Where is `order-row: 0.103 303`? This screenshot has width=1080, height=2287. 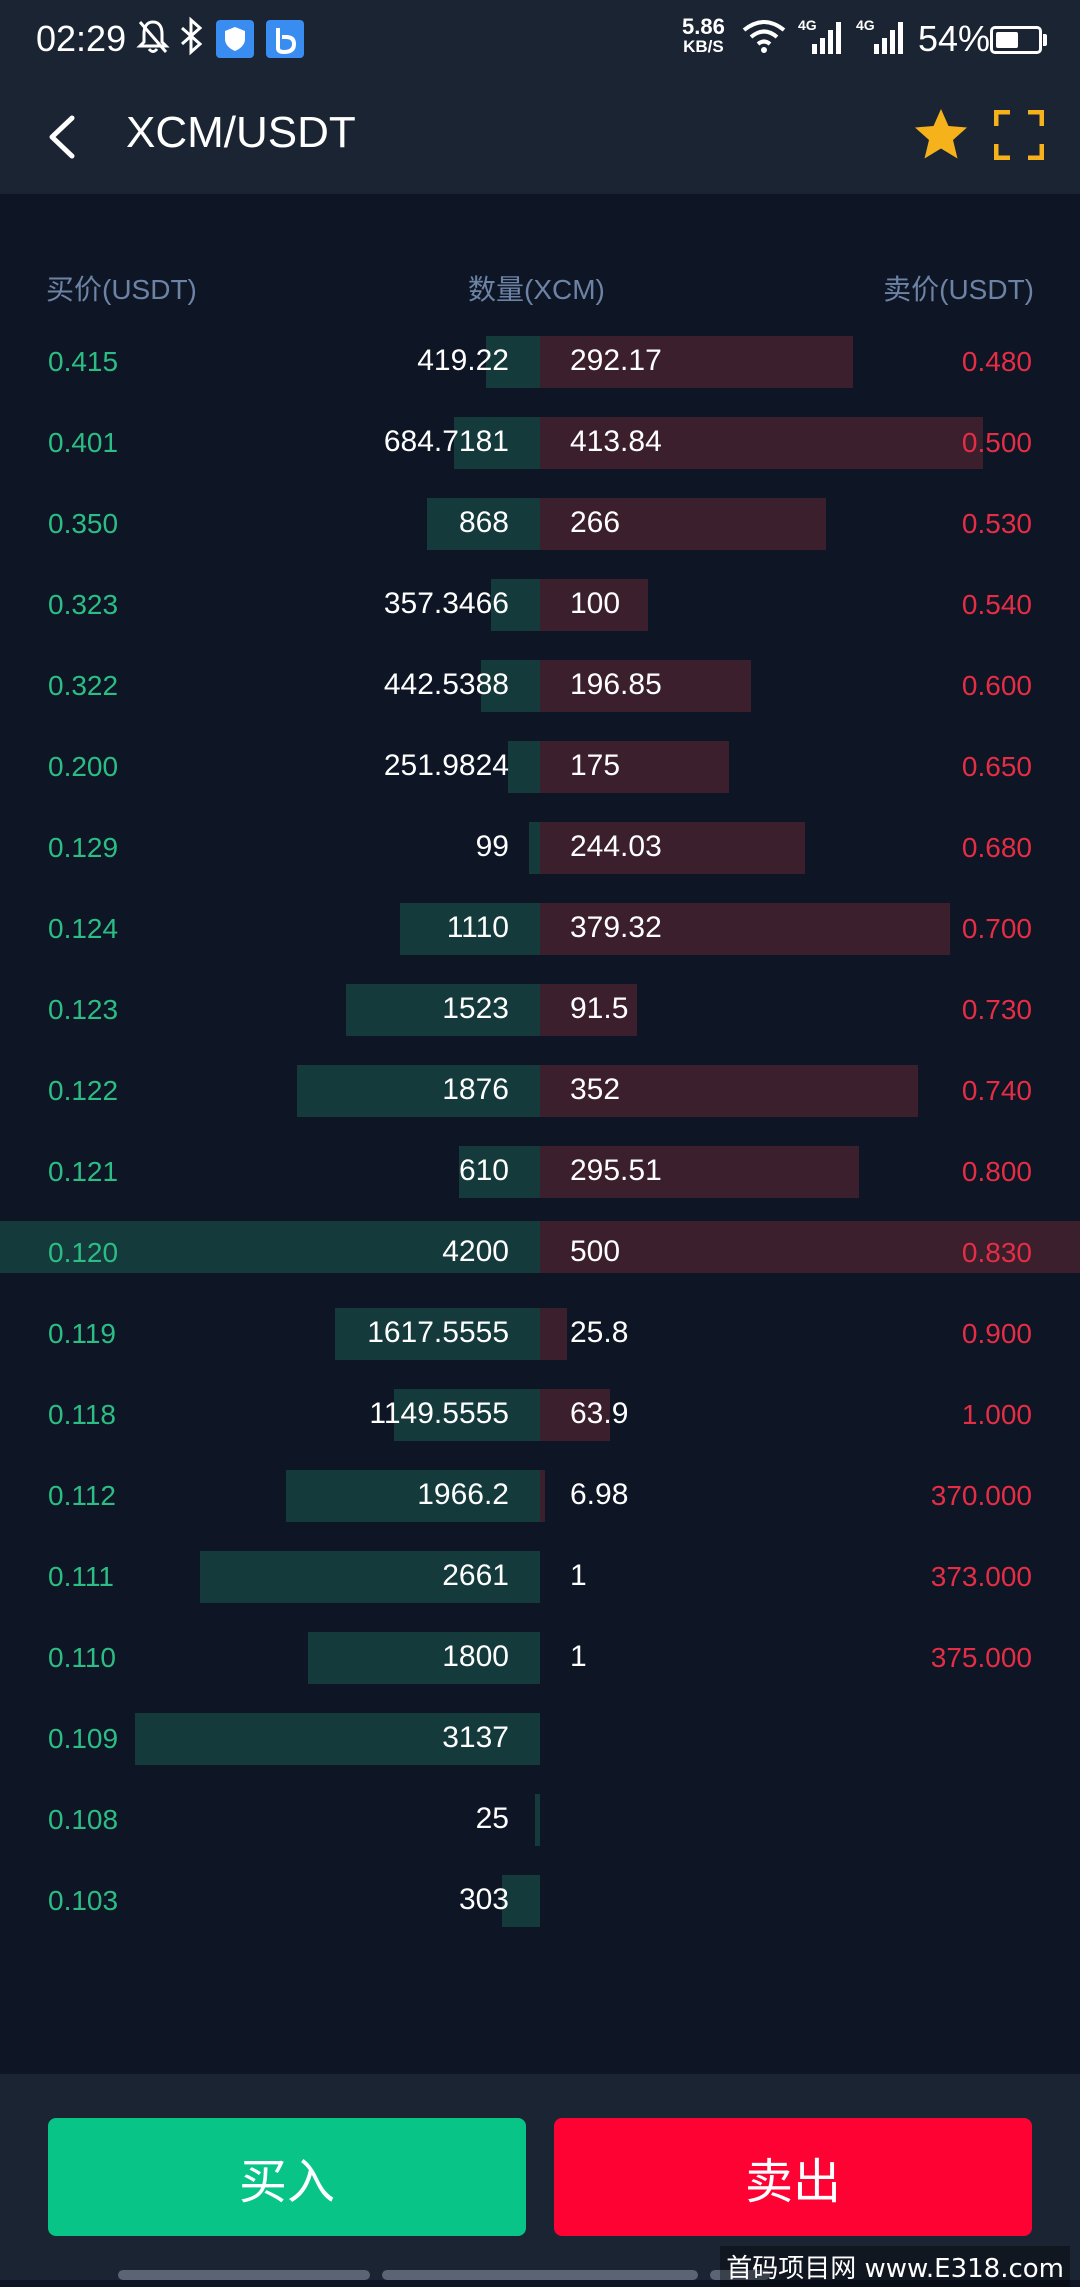 order-row: 0.103 303 is located at coordinates (540, 1901).